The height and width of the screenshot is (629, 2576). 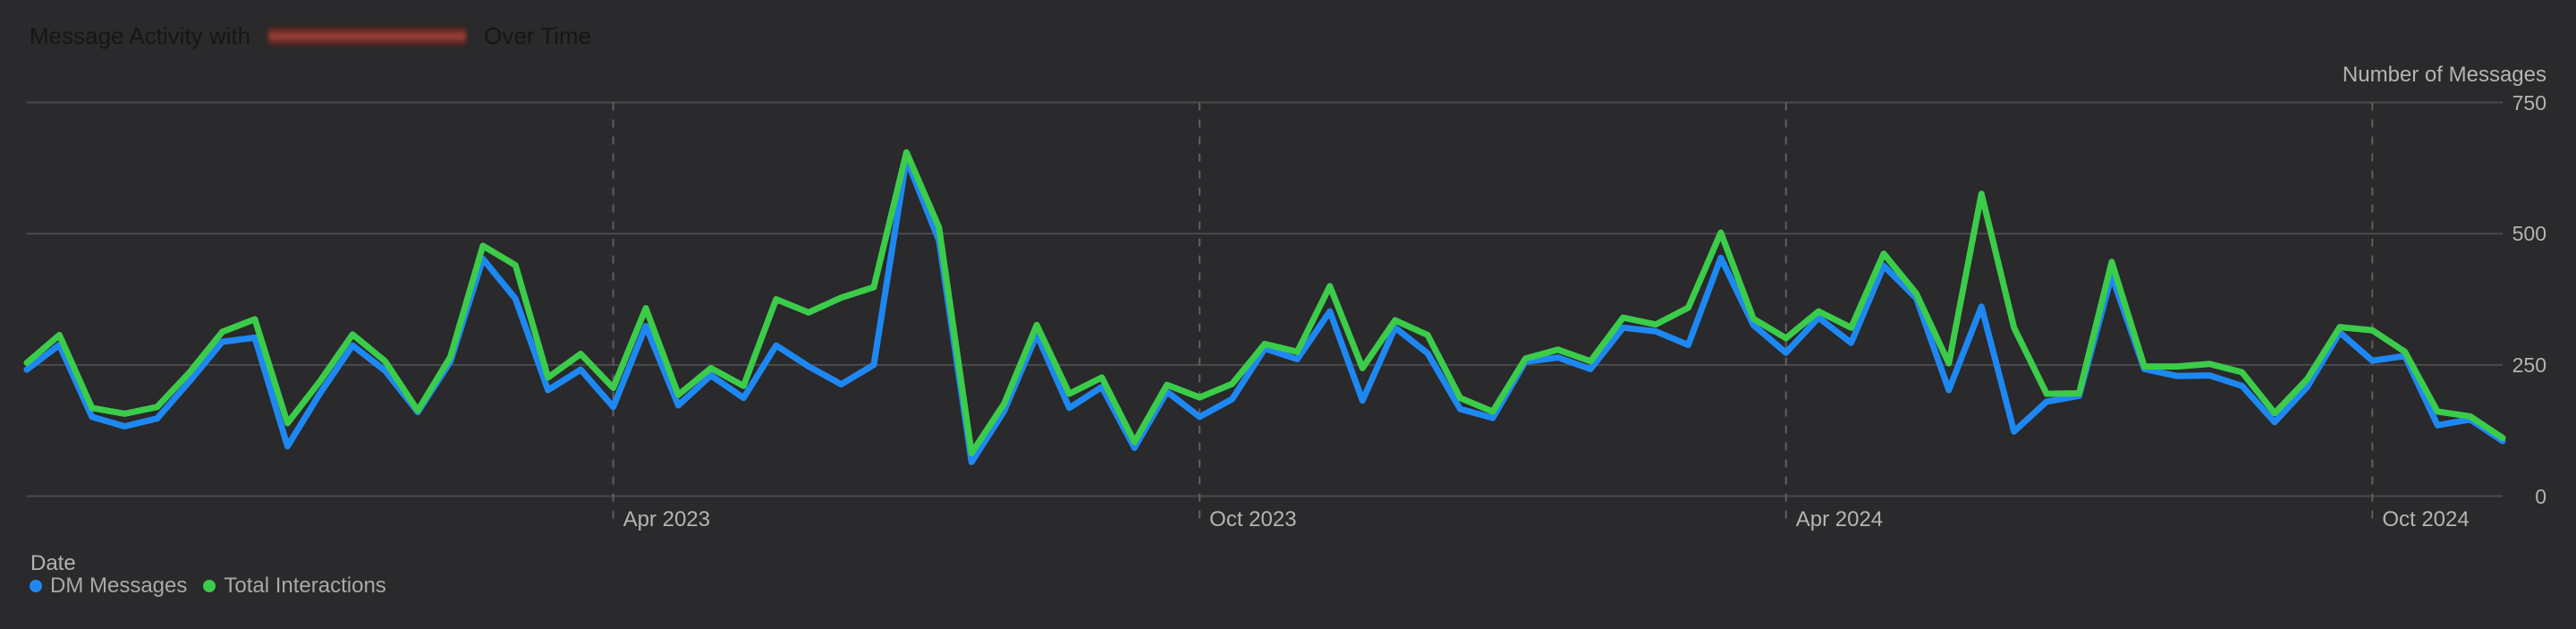 I want to click on y-tick-750: 750, so click(x=2529, y=102).